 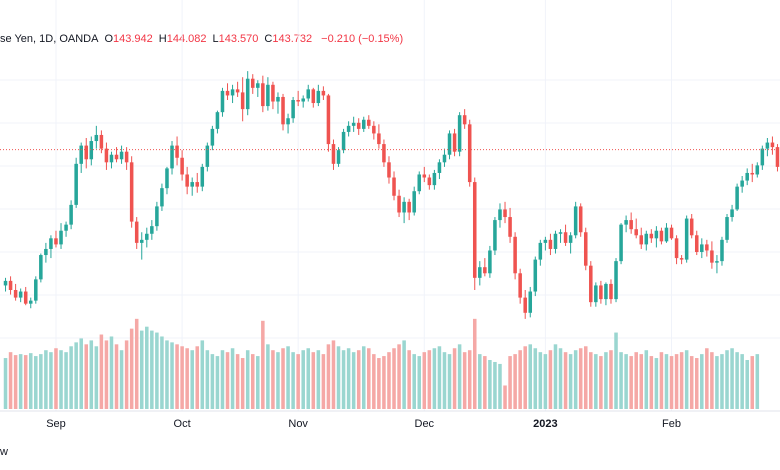 What do you see at coordinates (109, 39) in the screenshot?
I see `open-label: O` at bounding box center [109, 39].